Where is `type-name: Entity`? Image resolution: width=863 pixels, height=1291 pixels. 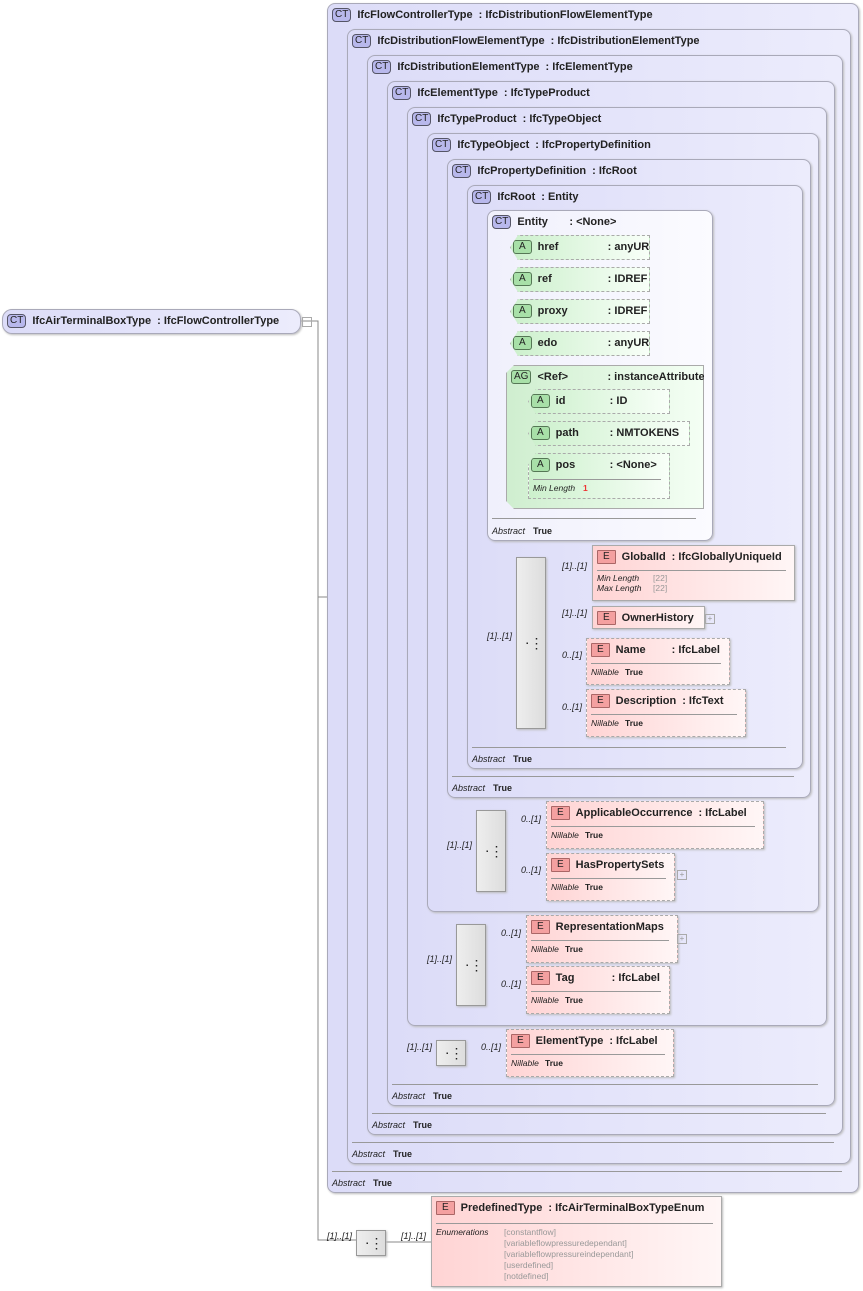 type-name: Entity is located at coordinates (532, 222).